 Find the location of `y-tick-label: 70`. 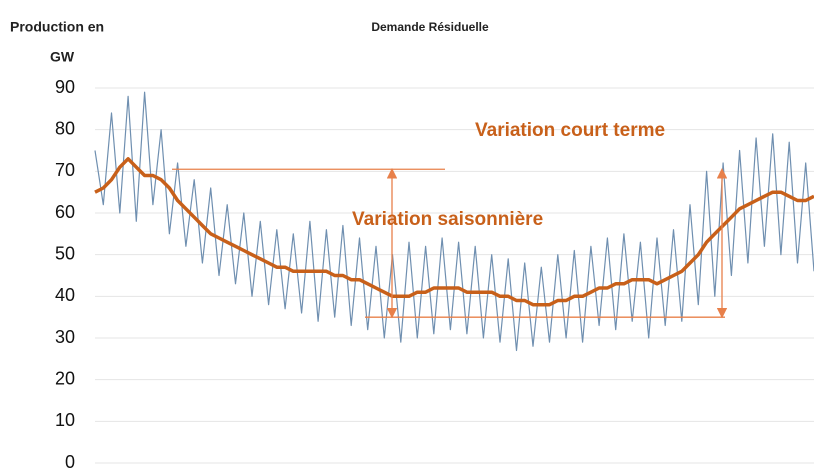

y-tick-label: 70 is located at coordinates (65, 170).